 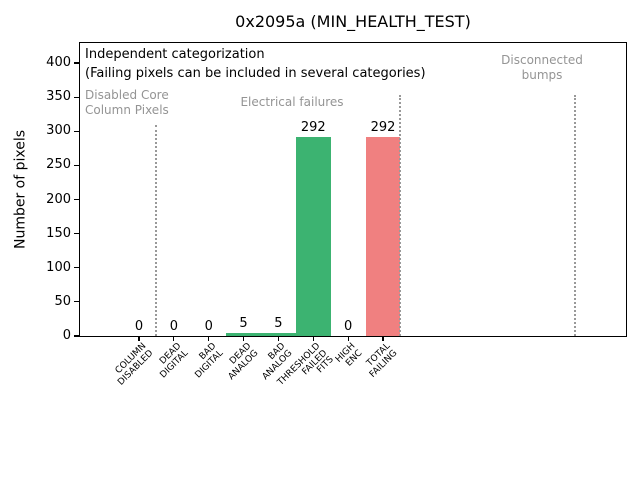 What do you see at coordinates (348, 326) in the screenshot?
I see `bar-value-label-6: 0` at bounding box center [348, 326].